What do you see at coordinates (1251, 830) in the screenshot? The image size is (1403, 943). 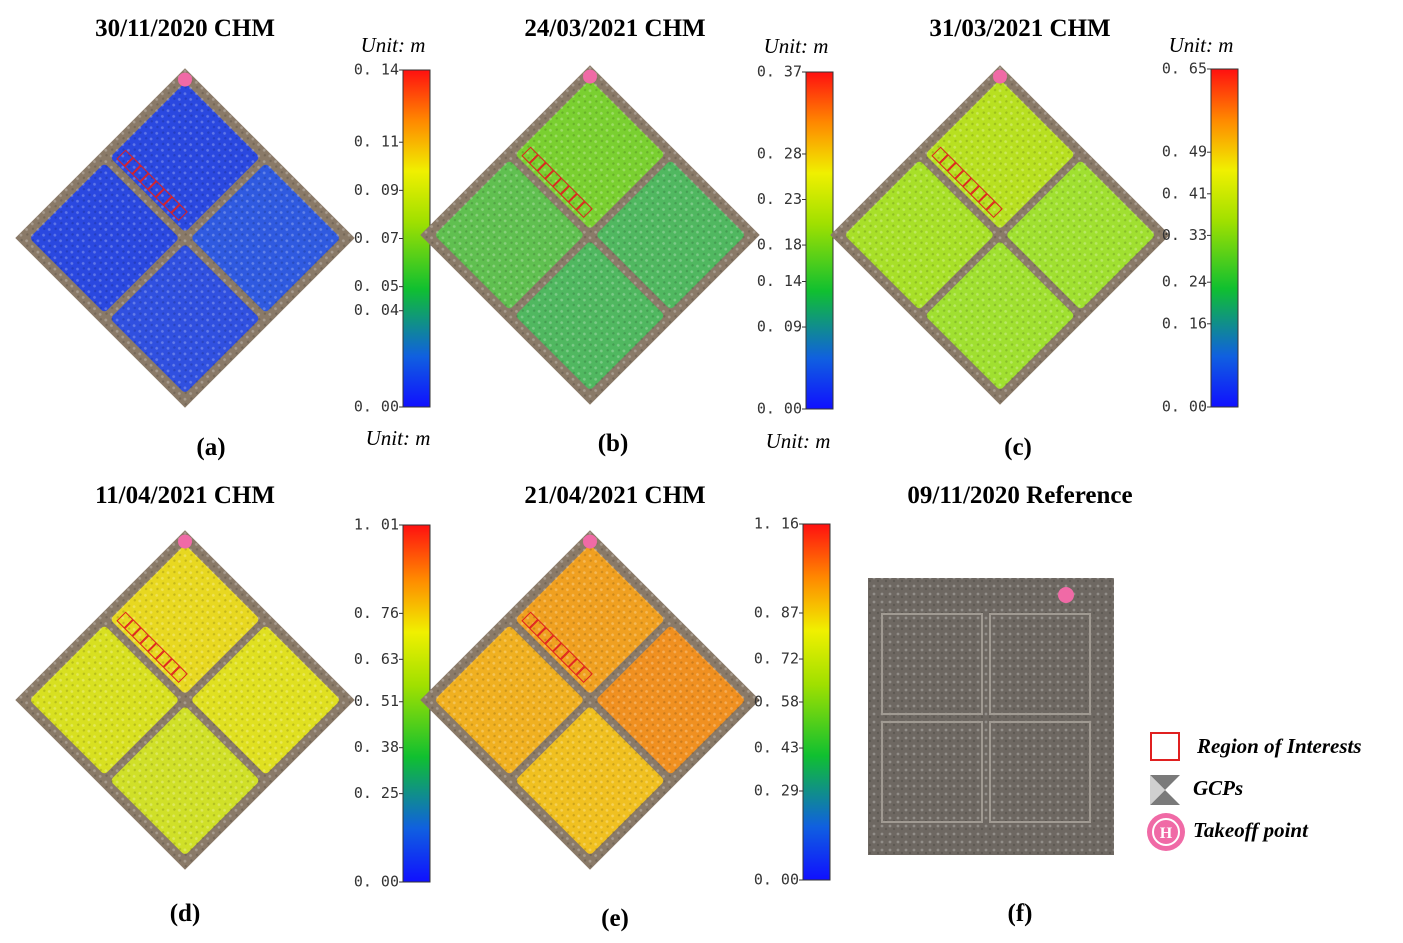 I see `legend-takeoff: Takeoff point` at bounding box center [1251, 830].